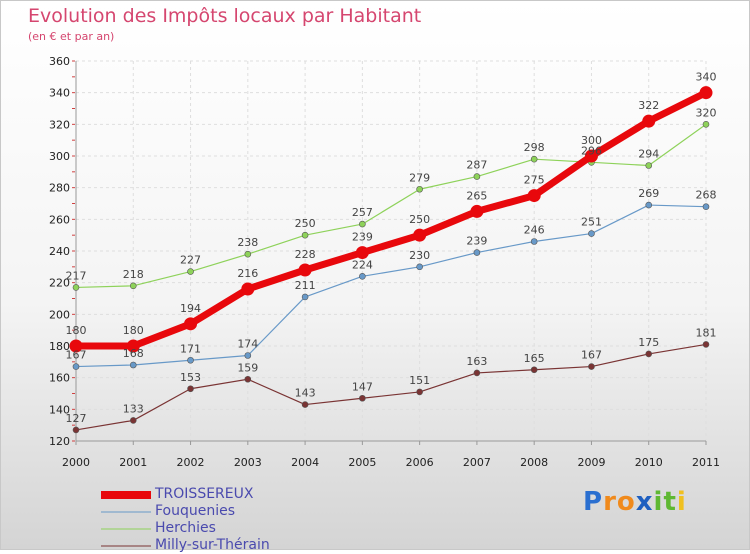 This screenshot has height=554, width=750. Describe the element at coordinates (247, 242) in the screenshot. I see `data-label-herchies: 238` at that location.